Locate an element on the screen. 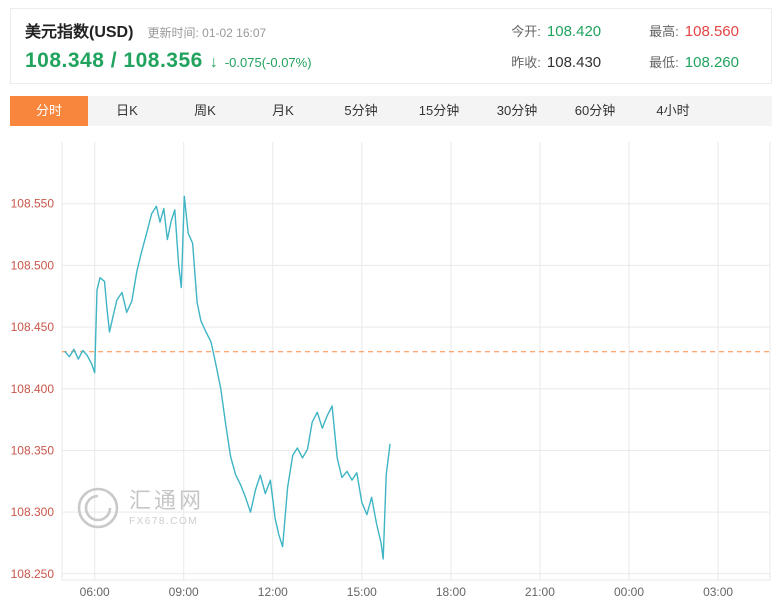 This screenshot has width=782, height=600. y-axis-label: 108.300 is located at coordinates (33, 512).